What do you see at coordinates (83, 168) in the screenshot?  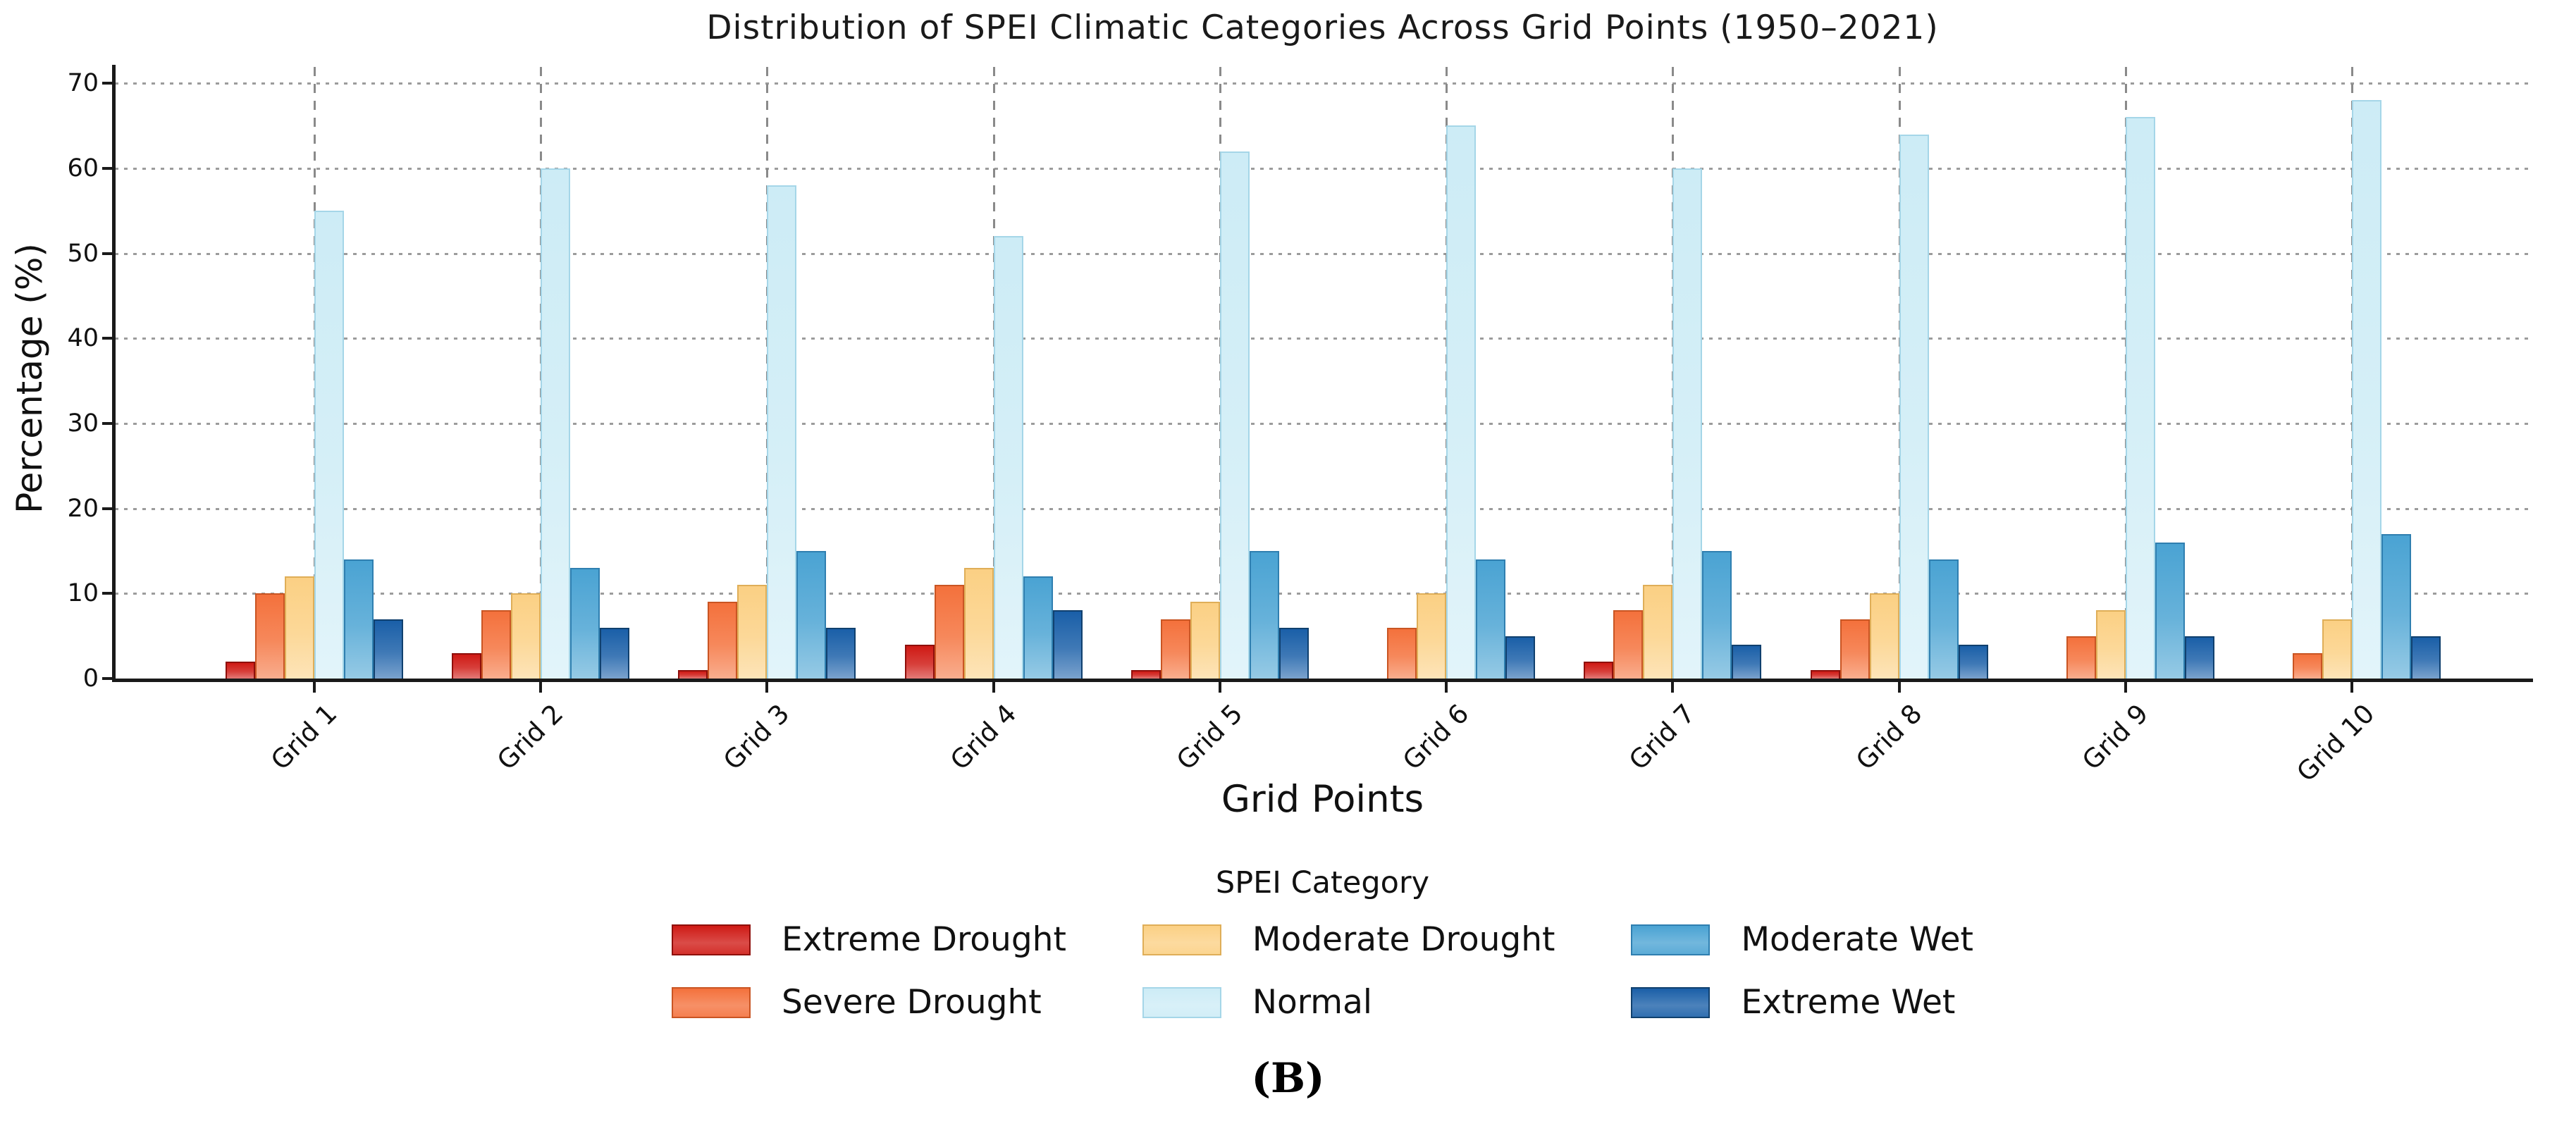 I see `y-tick-label: 60` at bounding box center [83, 168].